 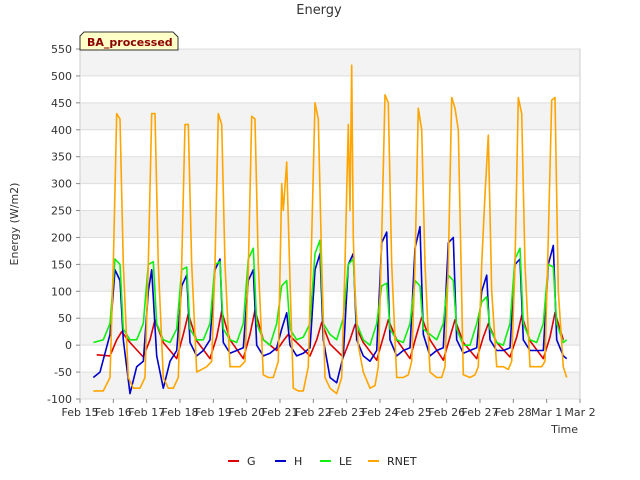 I want to click on y-tick-label: 300, so click(x=61, y=184).